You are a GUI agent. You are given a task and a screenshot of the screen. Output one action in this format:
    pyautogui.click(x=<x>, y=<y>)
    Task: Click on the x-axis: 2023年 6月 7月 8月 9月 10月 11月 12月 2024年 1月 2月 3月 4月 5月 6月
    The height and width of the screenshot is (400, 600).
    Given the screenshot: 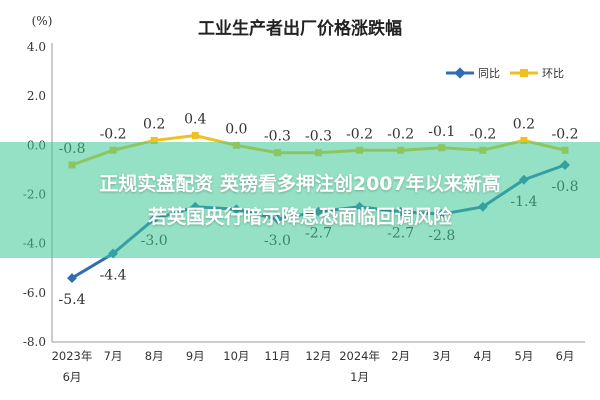 What is the action you would take?
    pyautogui.click(x=318, y=362)
    